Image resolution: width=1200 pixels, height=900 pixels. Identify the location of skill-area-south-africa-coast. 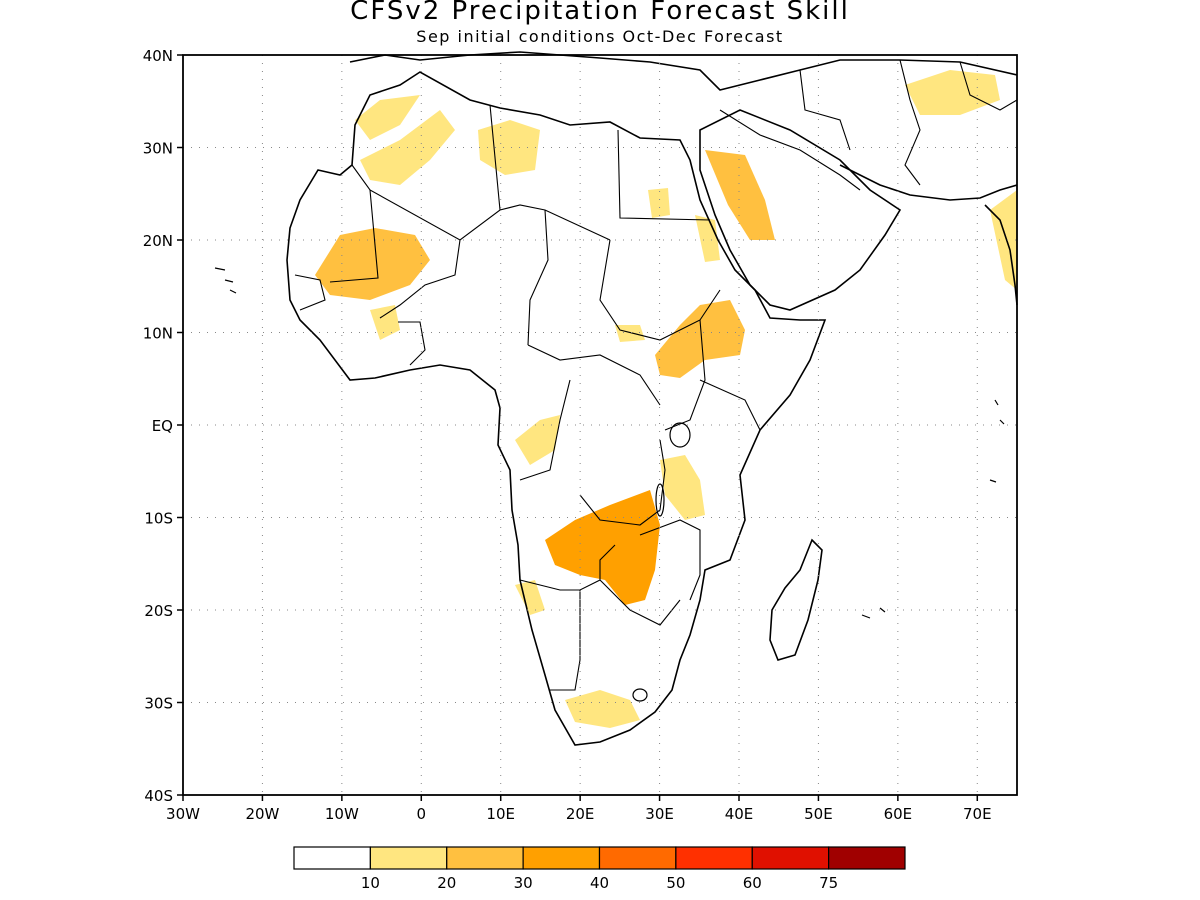
(602, 709).